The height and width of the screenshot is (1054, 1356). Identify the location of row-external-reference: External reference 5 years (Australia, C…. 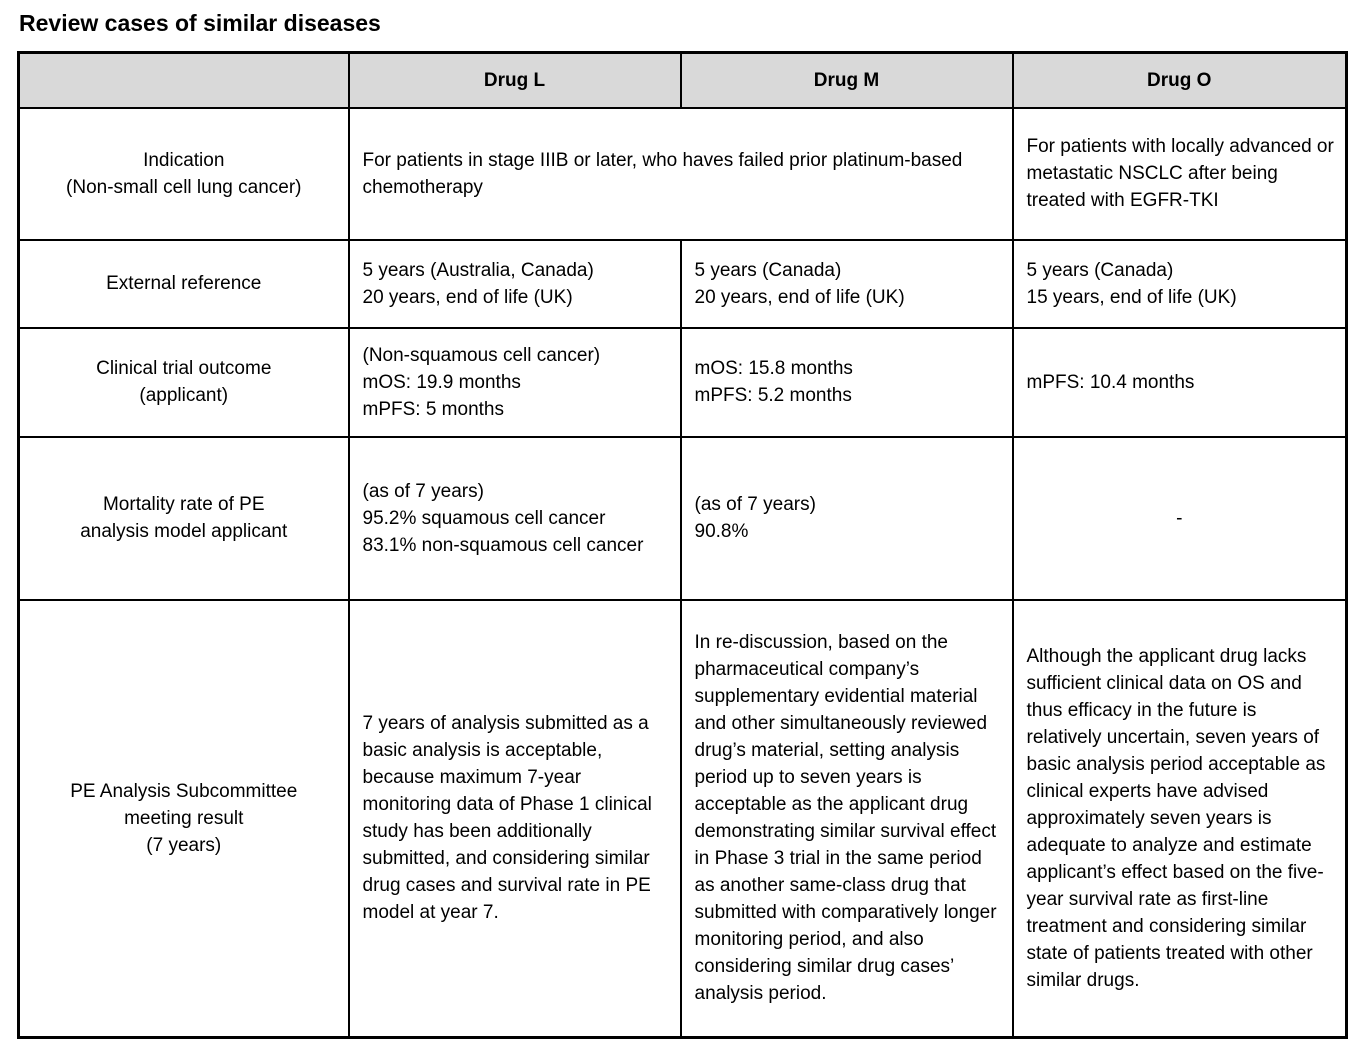
(682, 283).